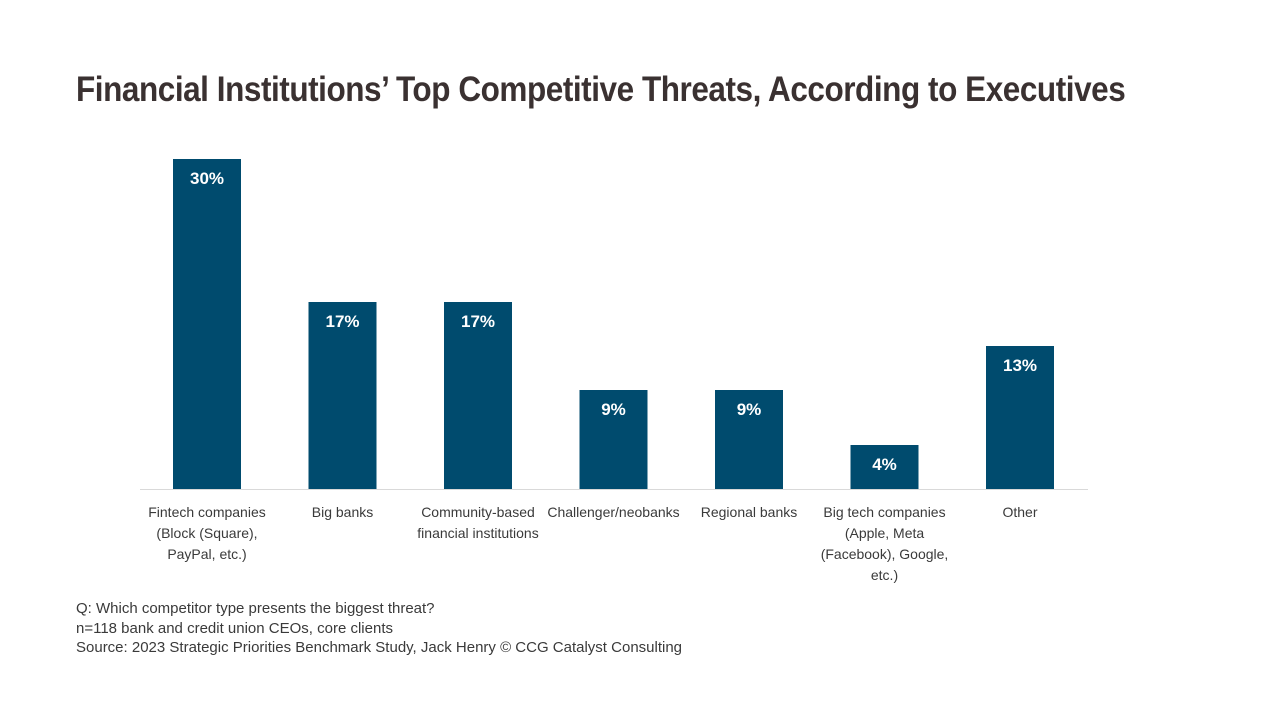  I want to click on category-label-line: Big tech companies, so click(884, 512).